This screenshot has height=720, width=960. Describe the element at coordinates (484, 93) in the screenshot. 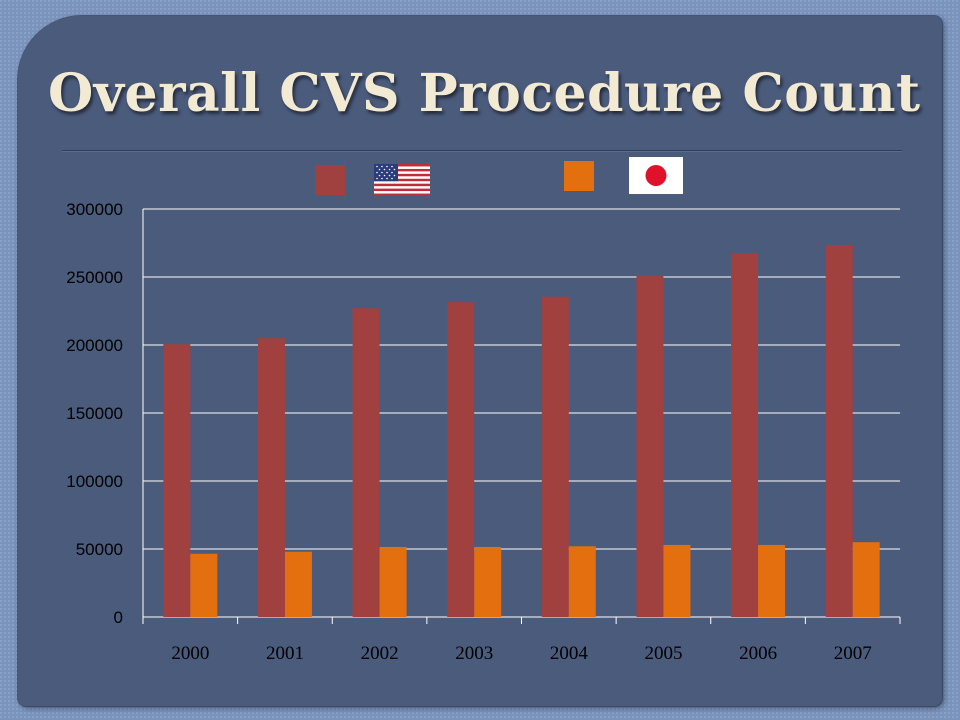

I see `slide-title: Overall CVS Procedure Count` at that location.